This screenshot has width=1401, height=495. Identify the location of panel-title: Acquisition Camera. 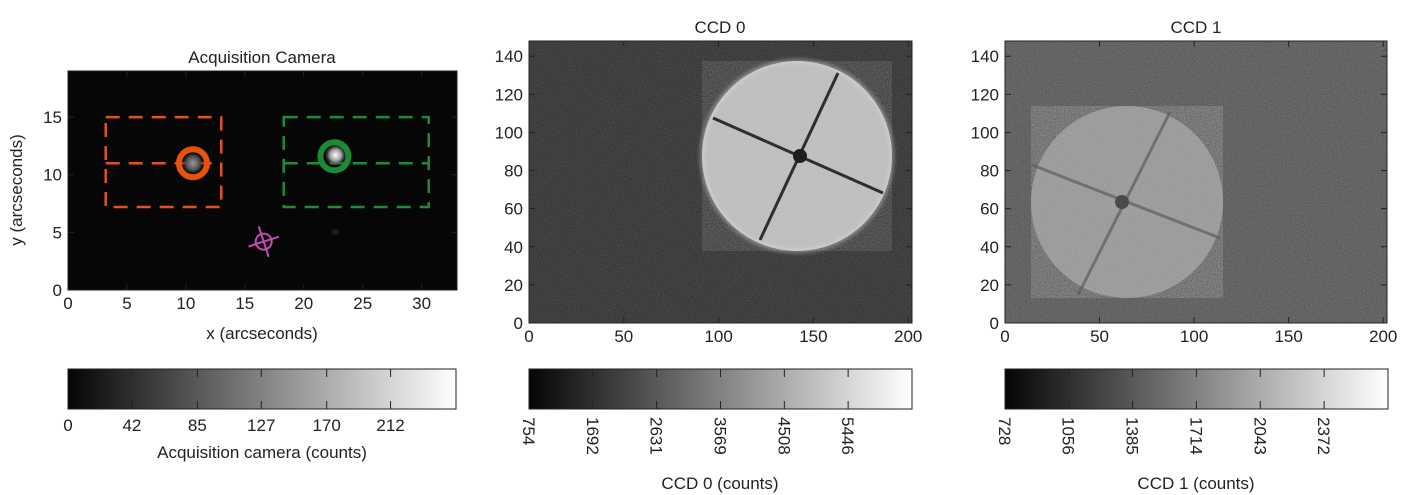
(262, 57).